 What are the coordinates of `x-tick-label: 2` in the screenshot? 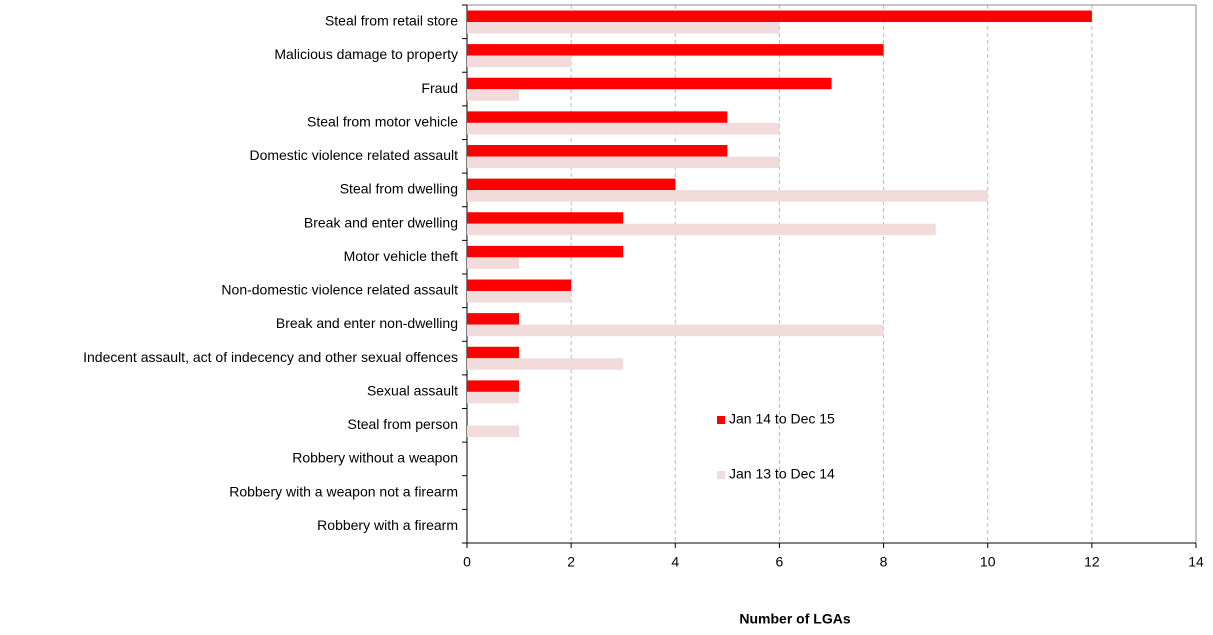 It's located at (571, 562).